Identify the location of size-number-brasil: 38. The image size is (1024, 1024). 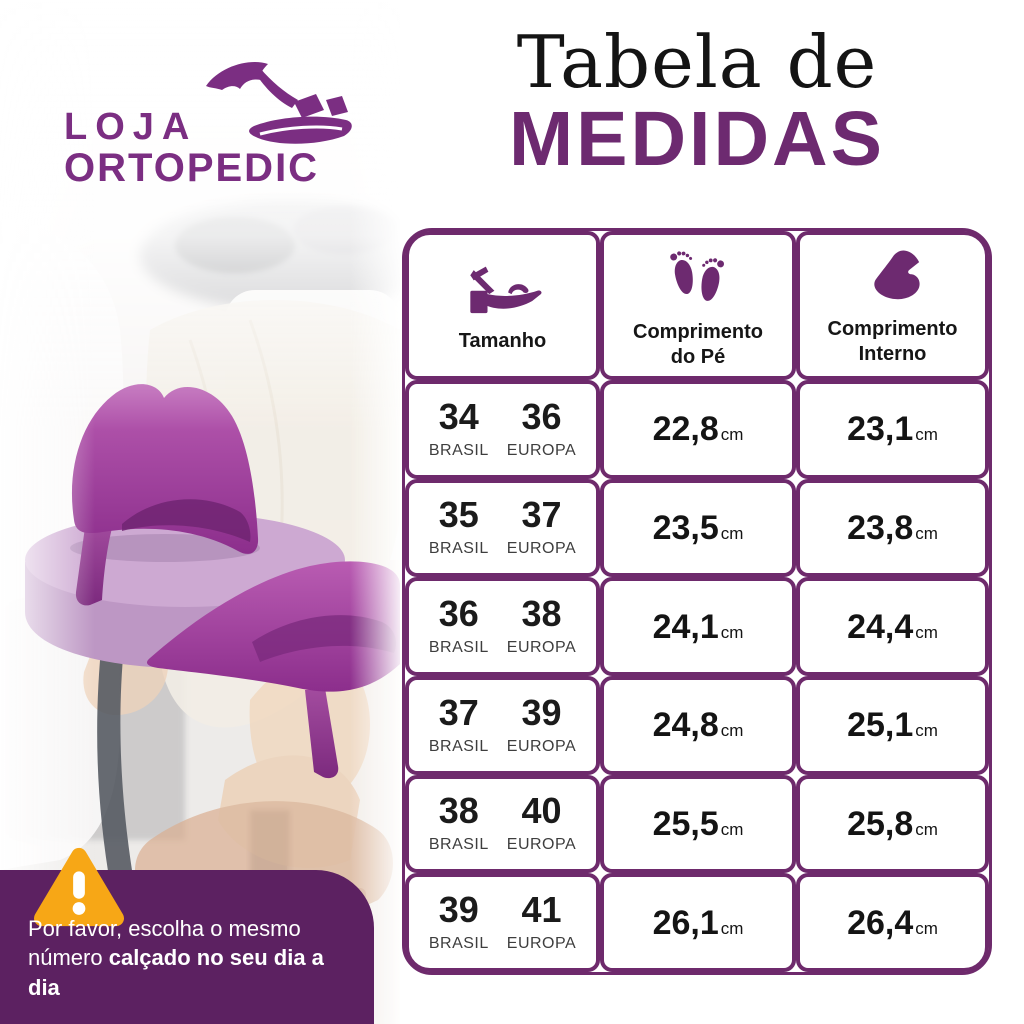
(458, 811).